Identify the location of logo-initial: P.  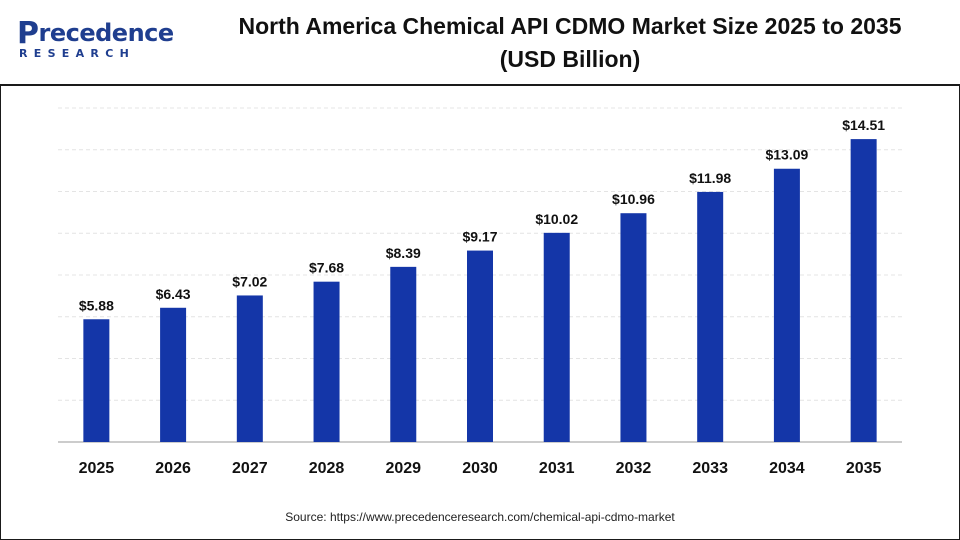
(28, 33).